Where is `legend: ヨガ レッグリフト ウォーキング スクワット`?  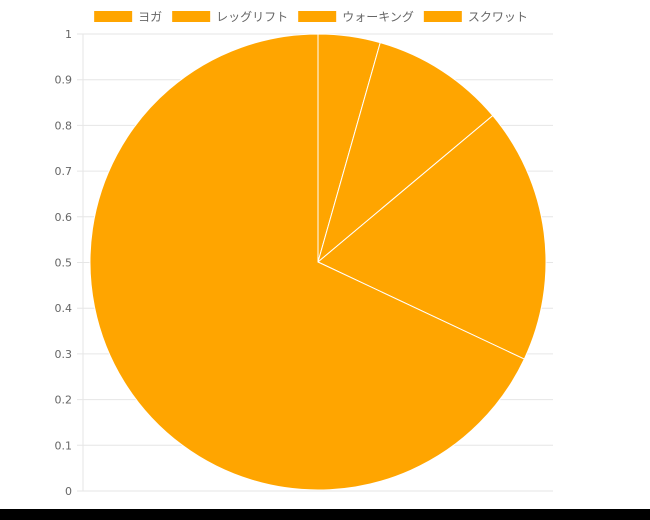
legend: ヨガ レッグリフト ウォーキング スクワット is located at coordinates (311, 17).